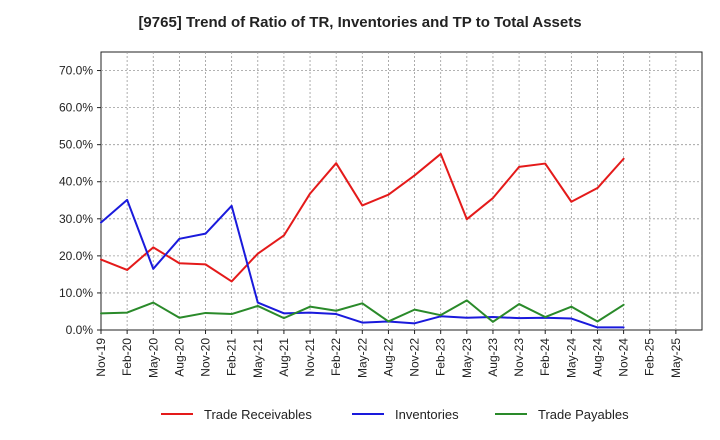  Describe the element at coordinates (101, 357) in the screenshot. I see `x-tick-label: Nov-19` at that location.